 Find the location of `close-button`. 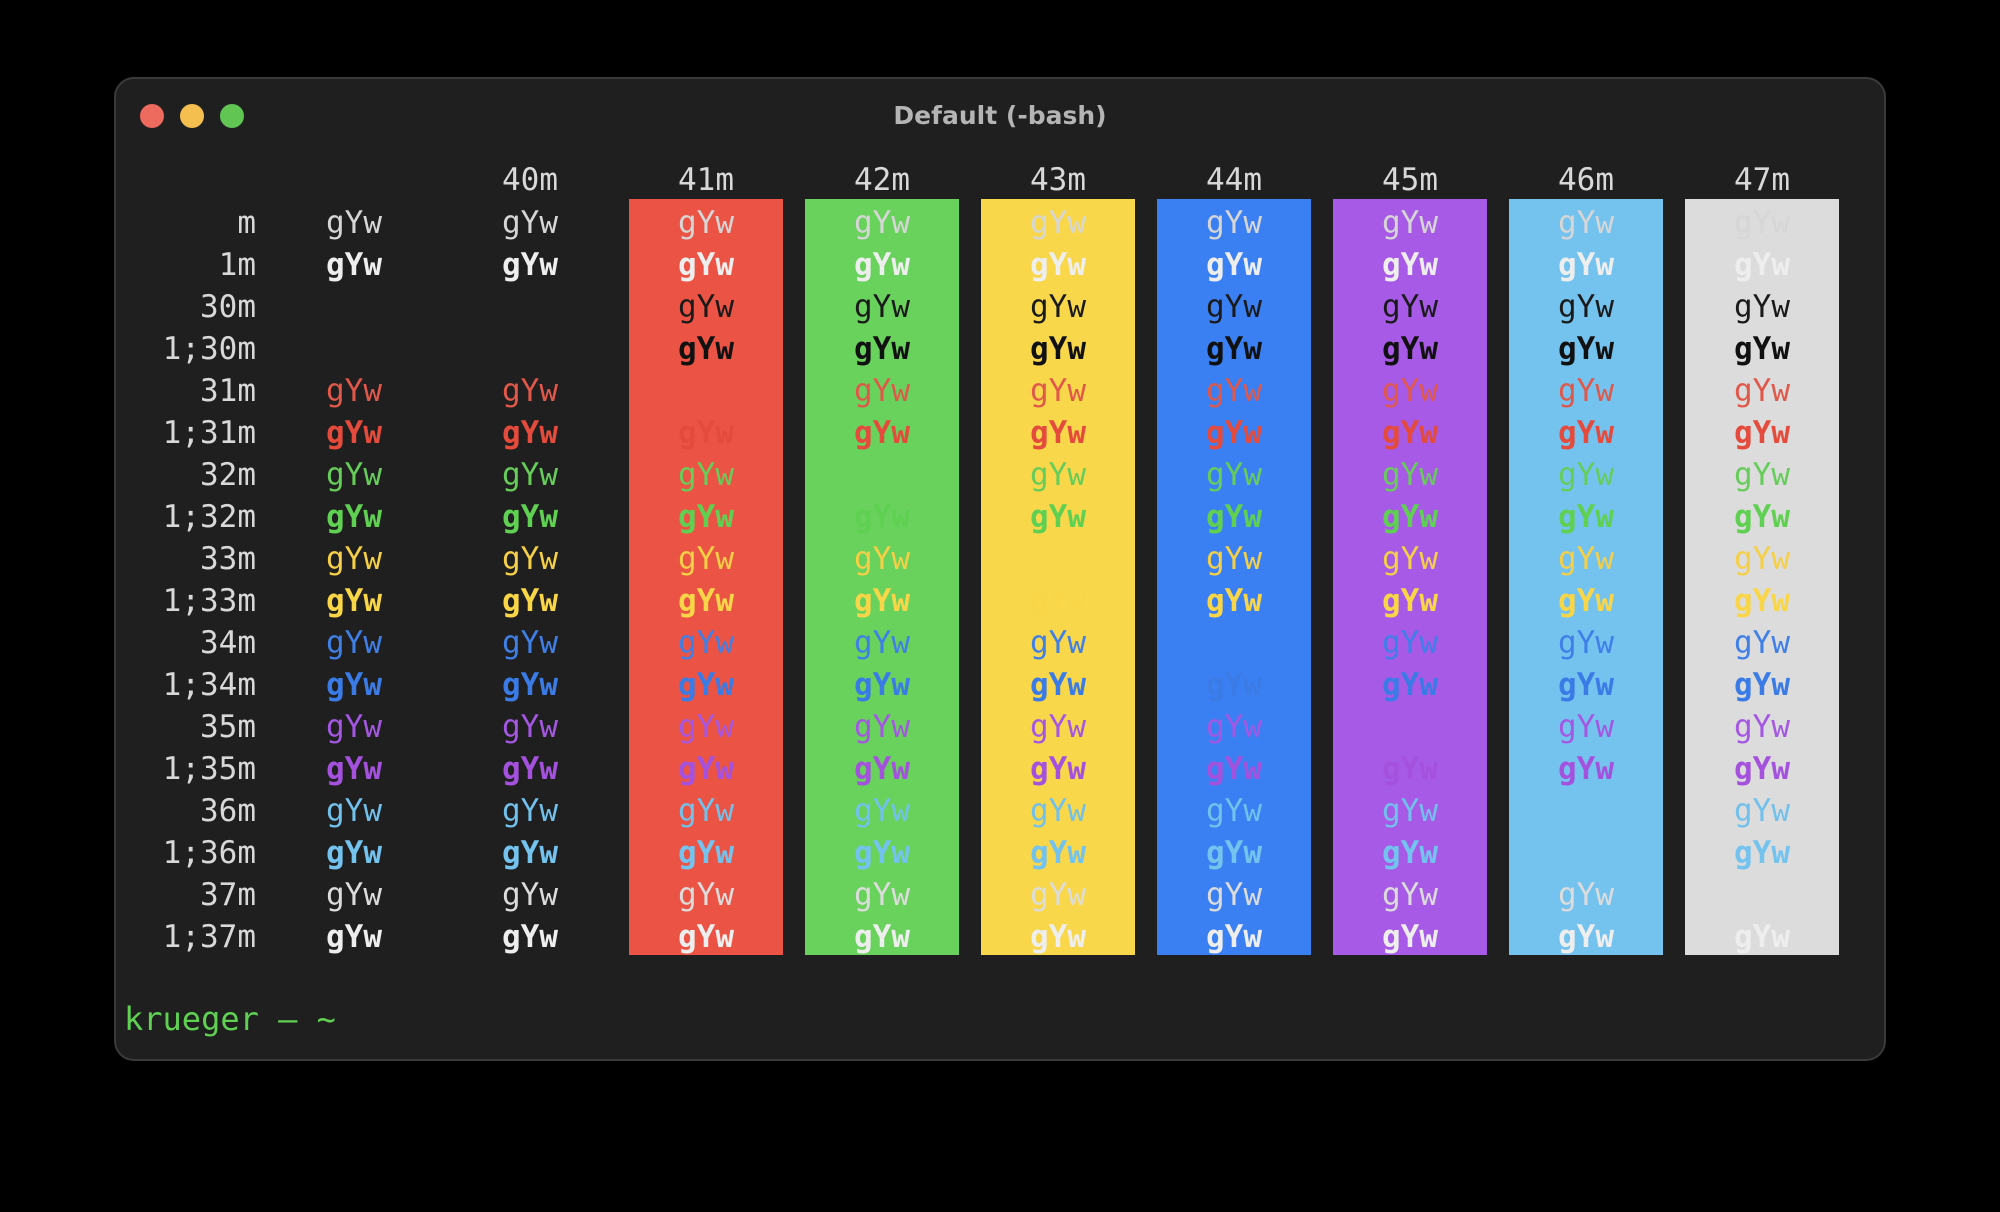

close-button is located at coordinates (152, 116).